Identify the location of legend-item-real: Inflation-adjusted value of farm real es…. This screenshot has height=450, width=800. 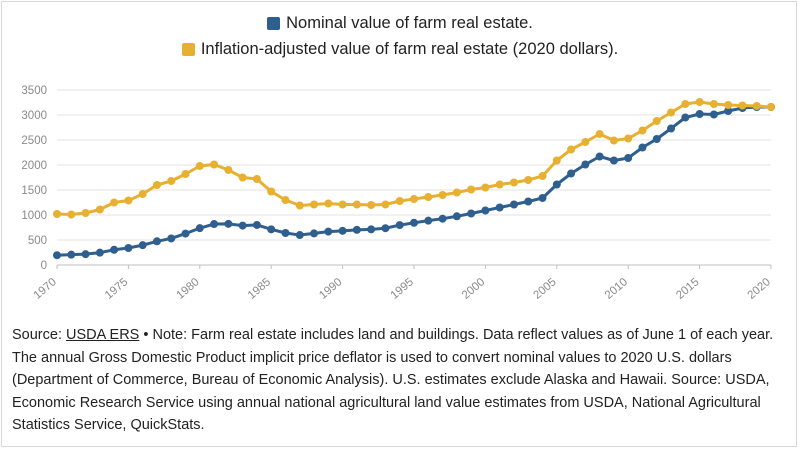
(399, 49).